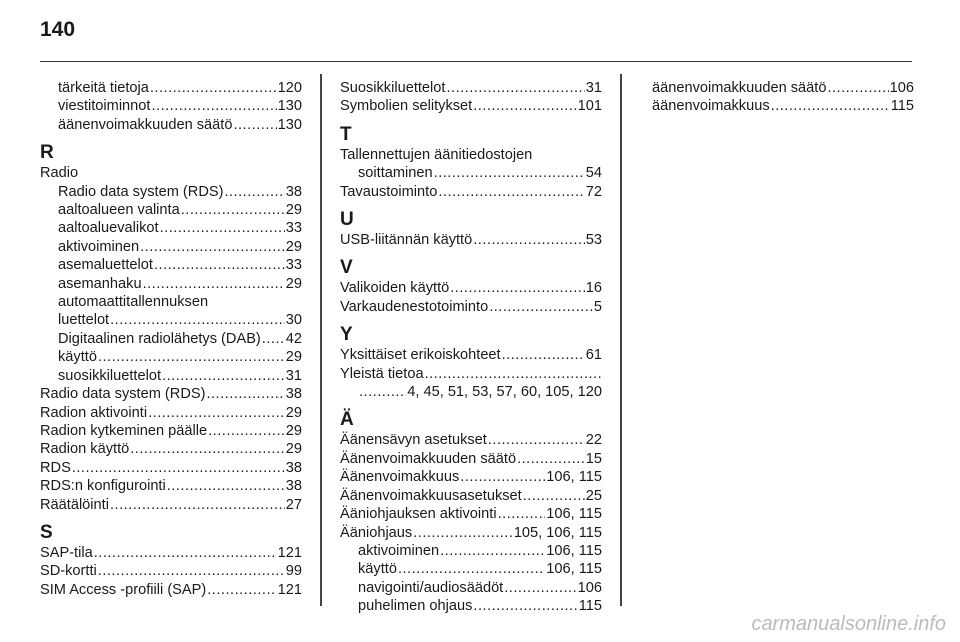 Image resolution: width=960 pixels, height=642 pixels. What do you see at coordinates (171, 553) in the screenshot?
I see `index-entry: SAP-tila 121` at bounding box center [171, 553].